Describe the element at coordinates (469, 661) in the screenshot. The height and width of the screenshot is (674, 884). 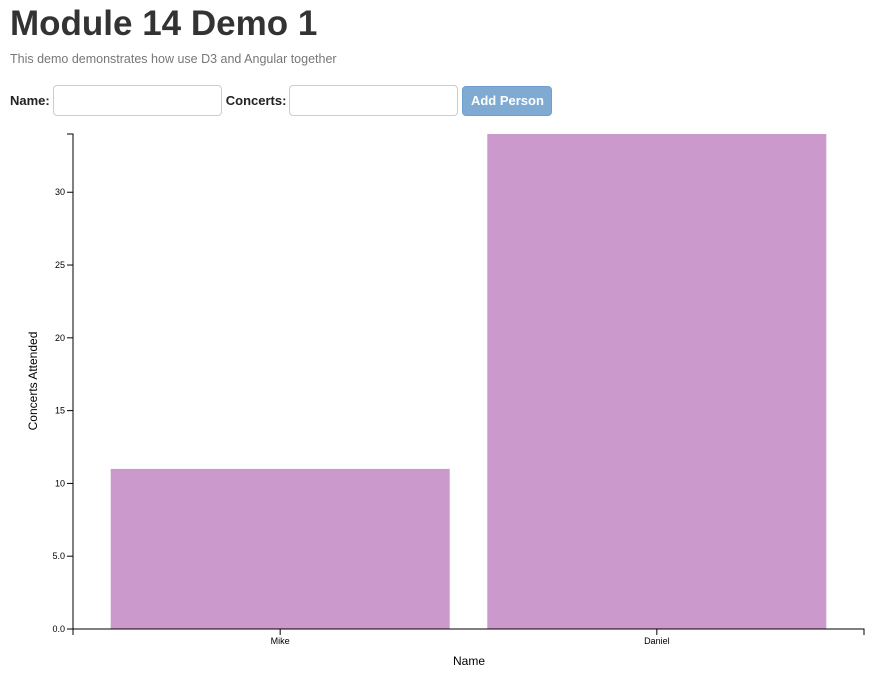
I see `x-axis-label: Name` at that location.